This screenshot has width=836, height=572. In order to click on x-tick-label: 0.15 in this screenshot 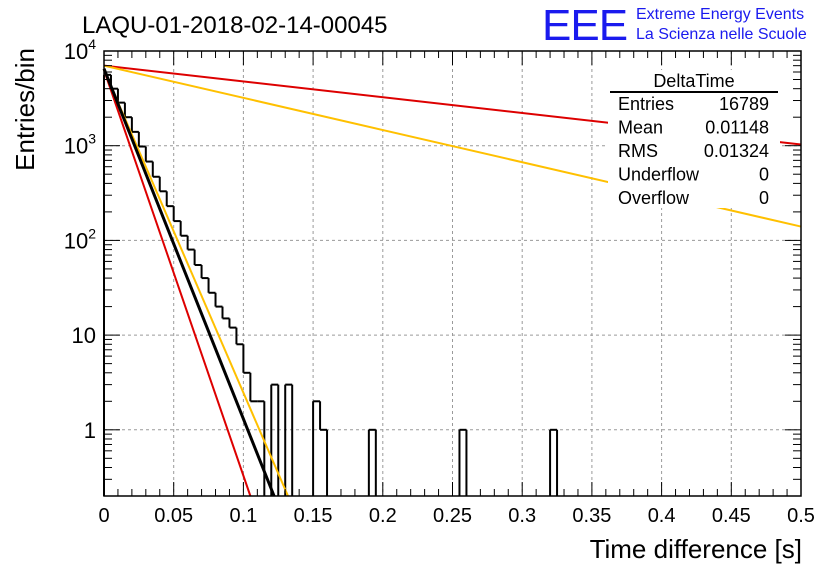, I will do `click(313, 516)`.